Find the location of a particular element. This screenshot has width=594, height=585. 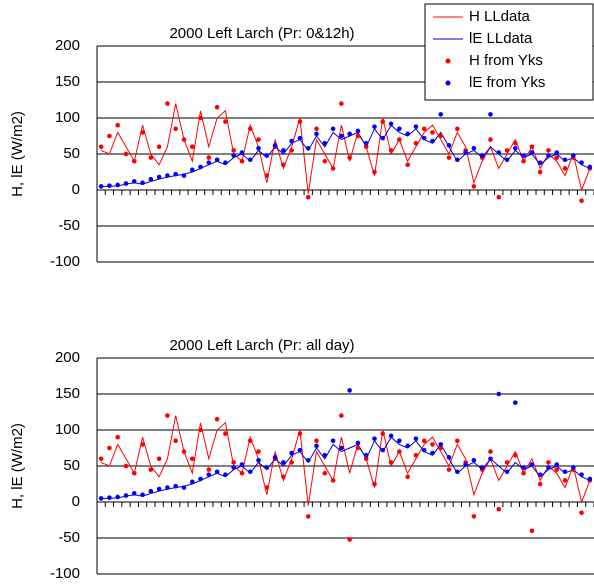

y-tick-label: 100 is located at coordinates (67, 429).